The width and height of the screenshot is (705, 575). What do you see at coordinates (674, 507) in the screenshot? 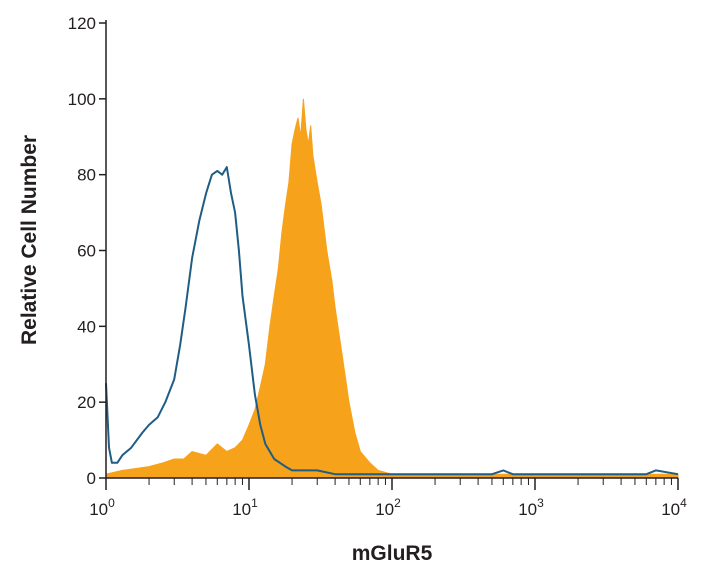
I see `x-tick-label: 10⁴` at bounding box center [674, 507].